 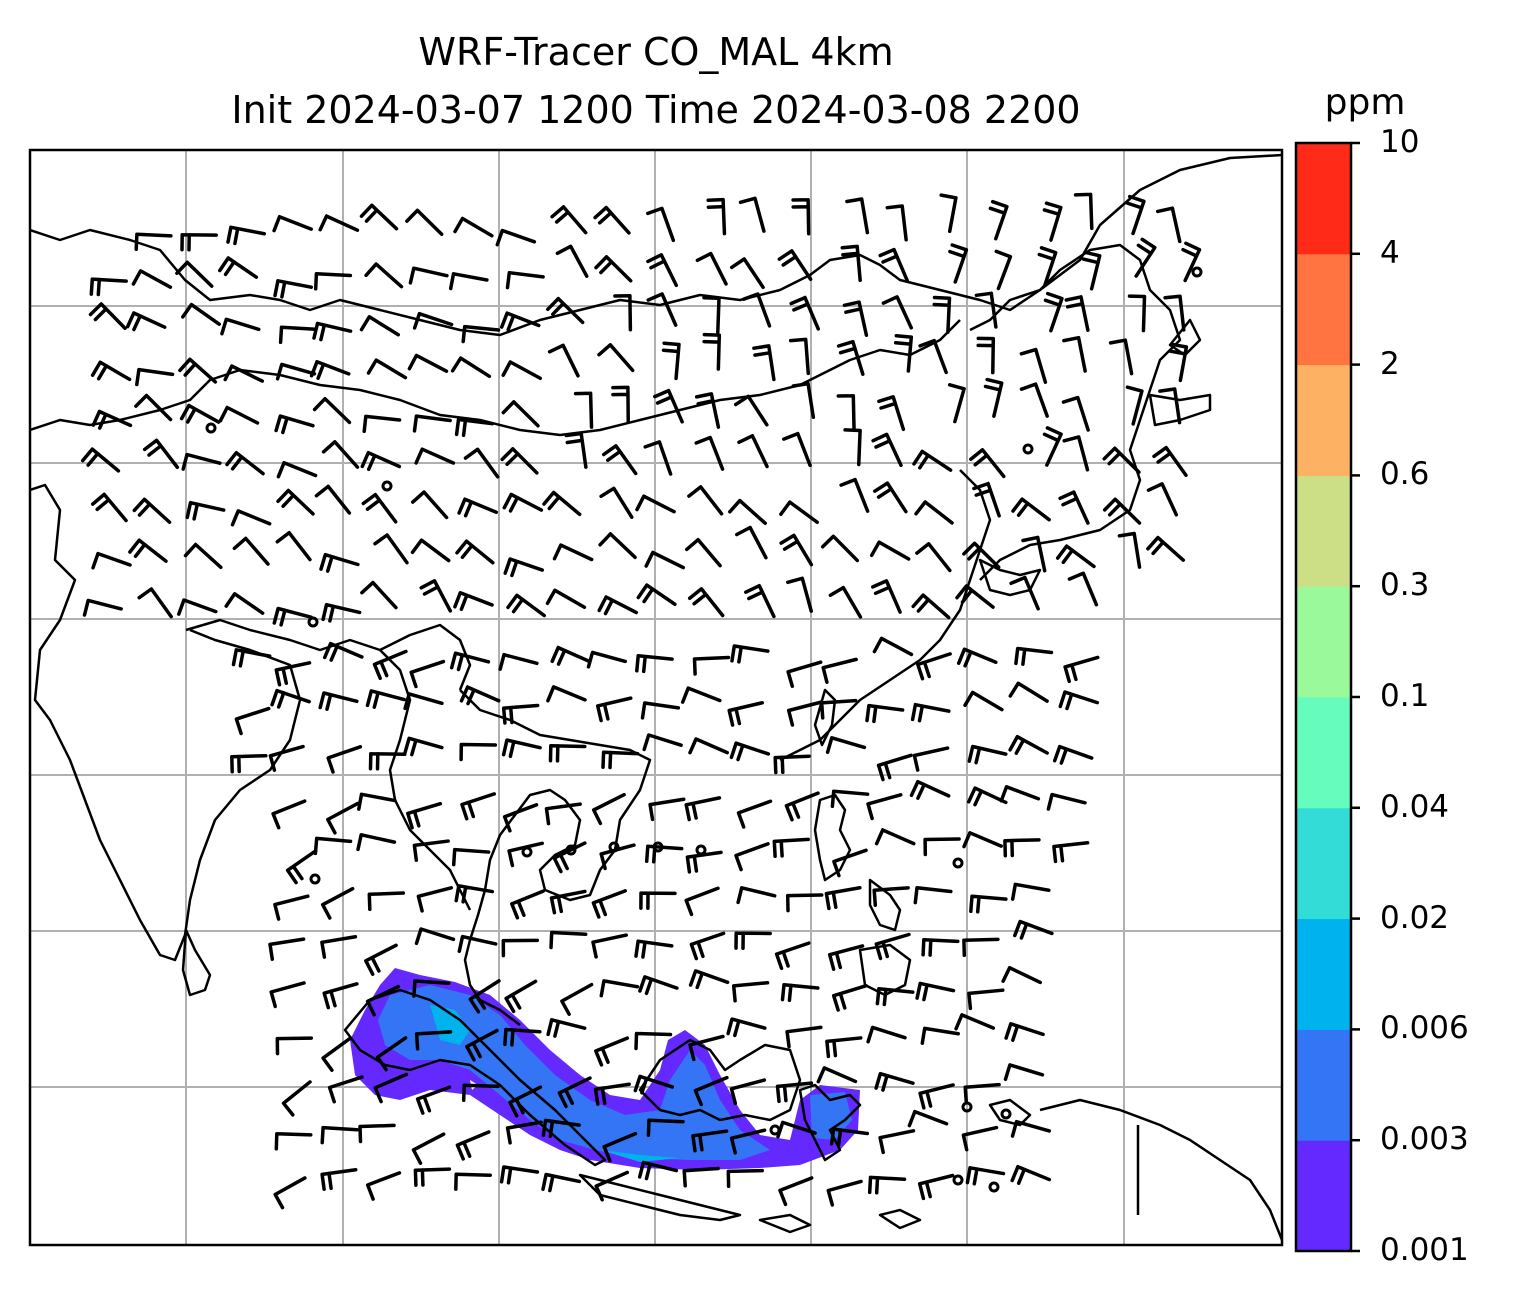 I want to click on colorbar-tick-label: 0.6, so click(x=1405, y=474).